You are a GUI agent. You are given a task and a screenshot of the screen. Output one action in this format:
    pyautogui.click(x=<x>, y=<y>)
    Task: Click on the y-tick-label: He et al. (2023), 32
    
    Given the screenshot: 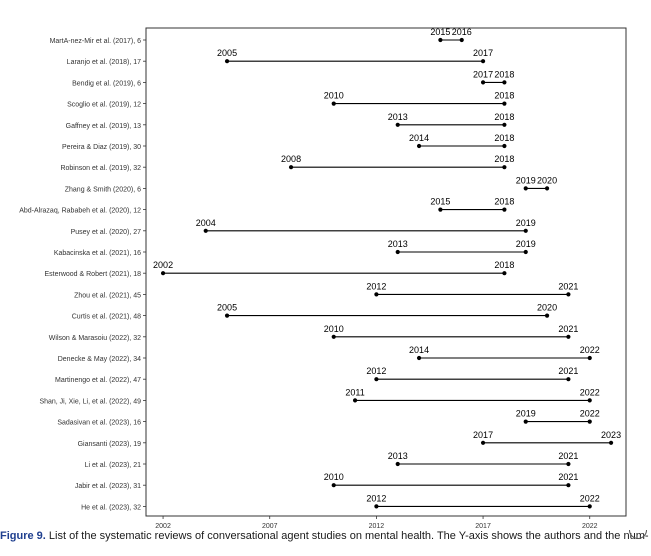 What is the action you would take?
    pyautogui.click(x=111, y=507)
    